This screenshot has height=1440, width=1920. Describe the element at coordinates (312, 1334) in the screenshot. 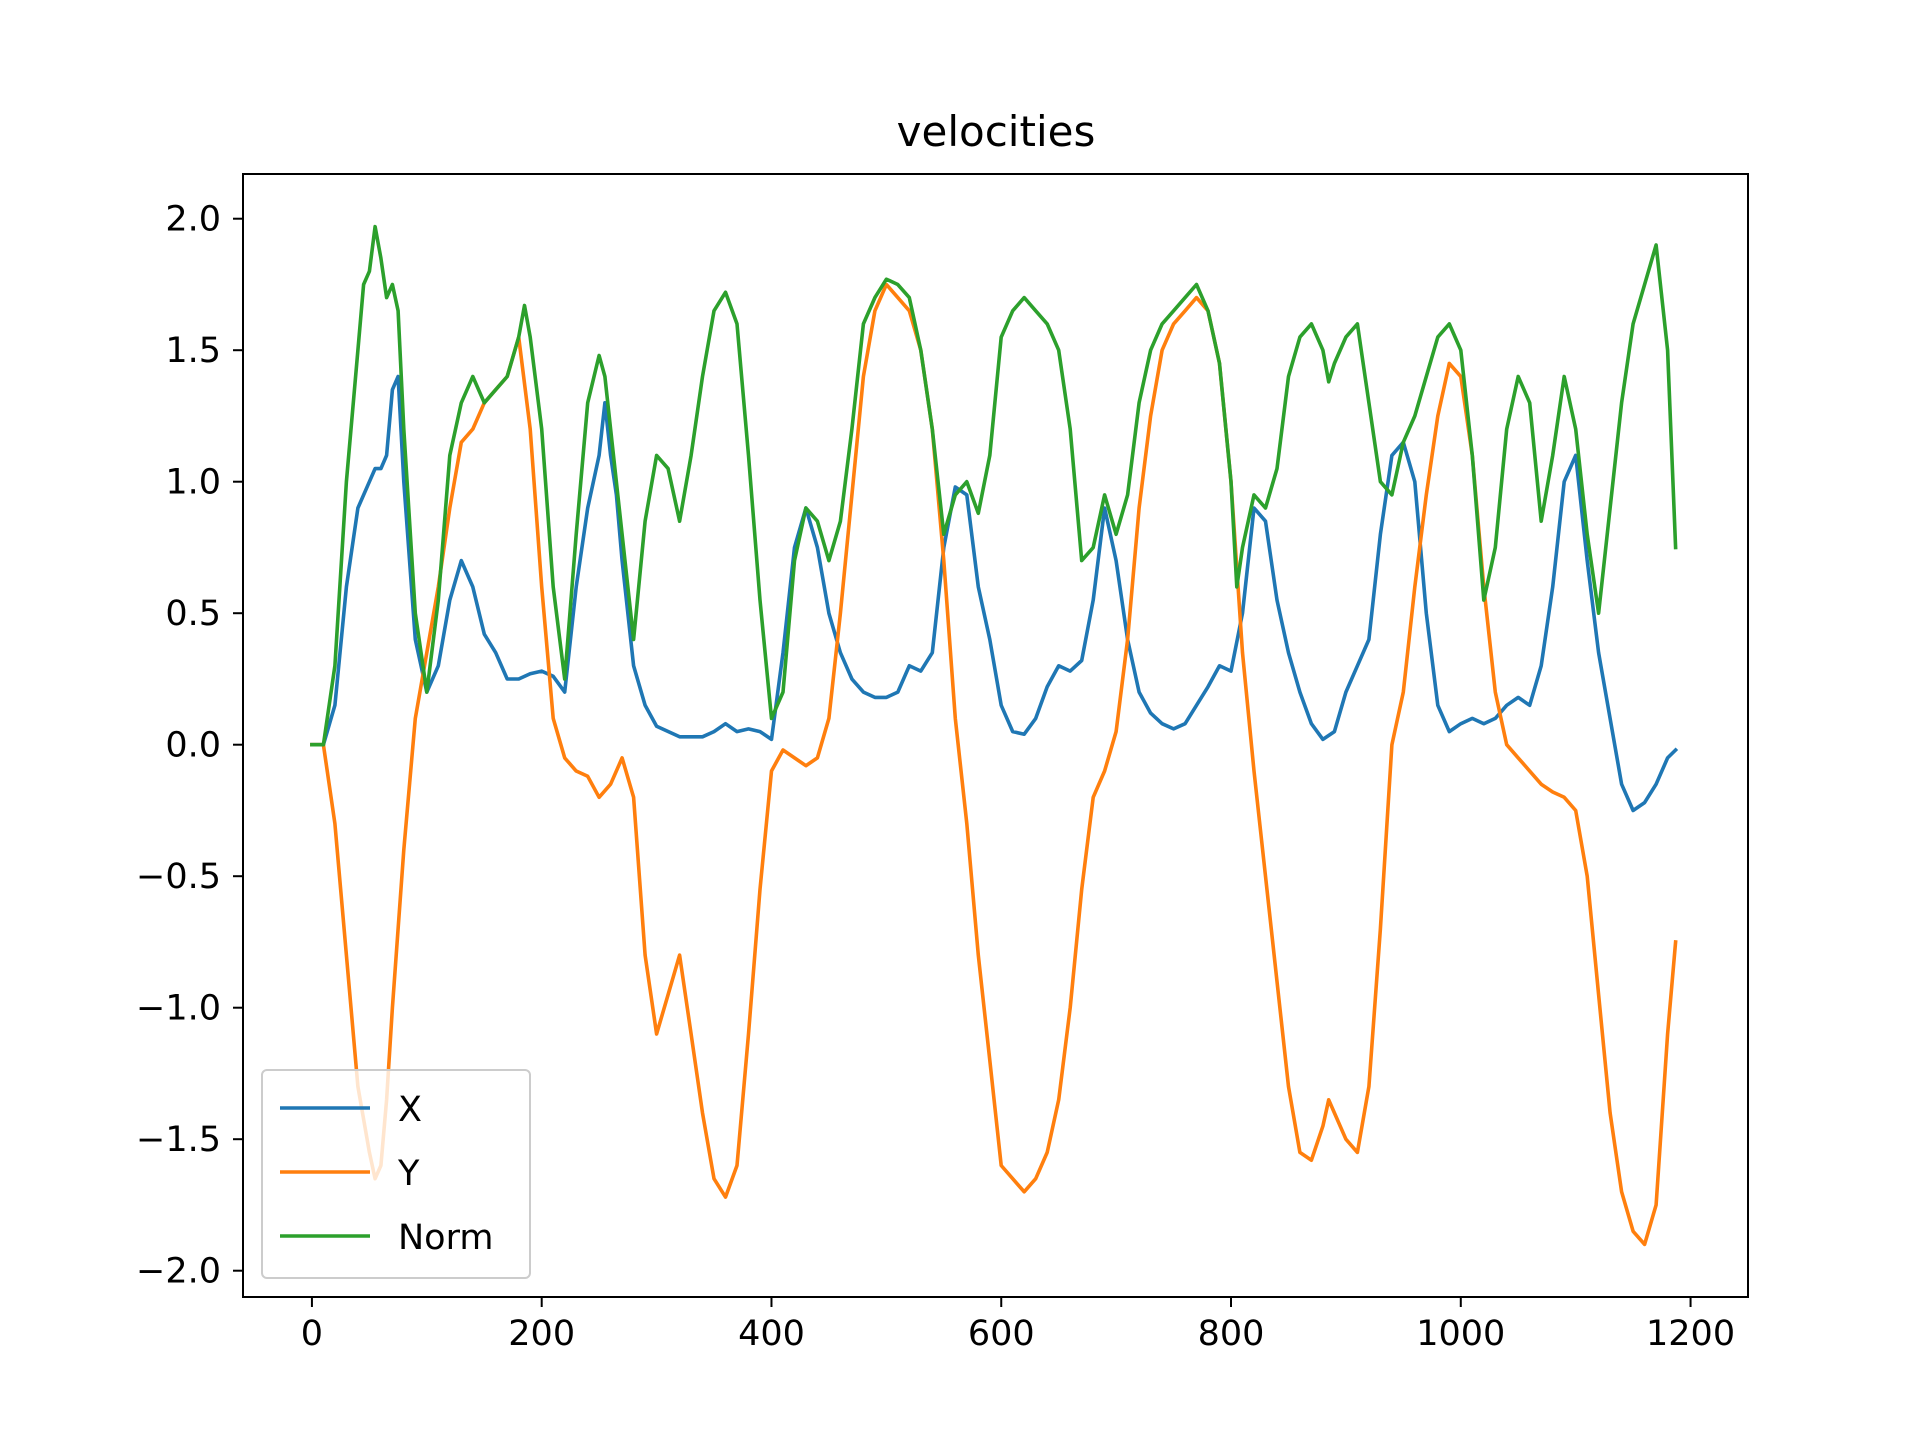

I see `x-tick-label: 0` at that location.